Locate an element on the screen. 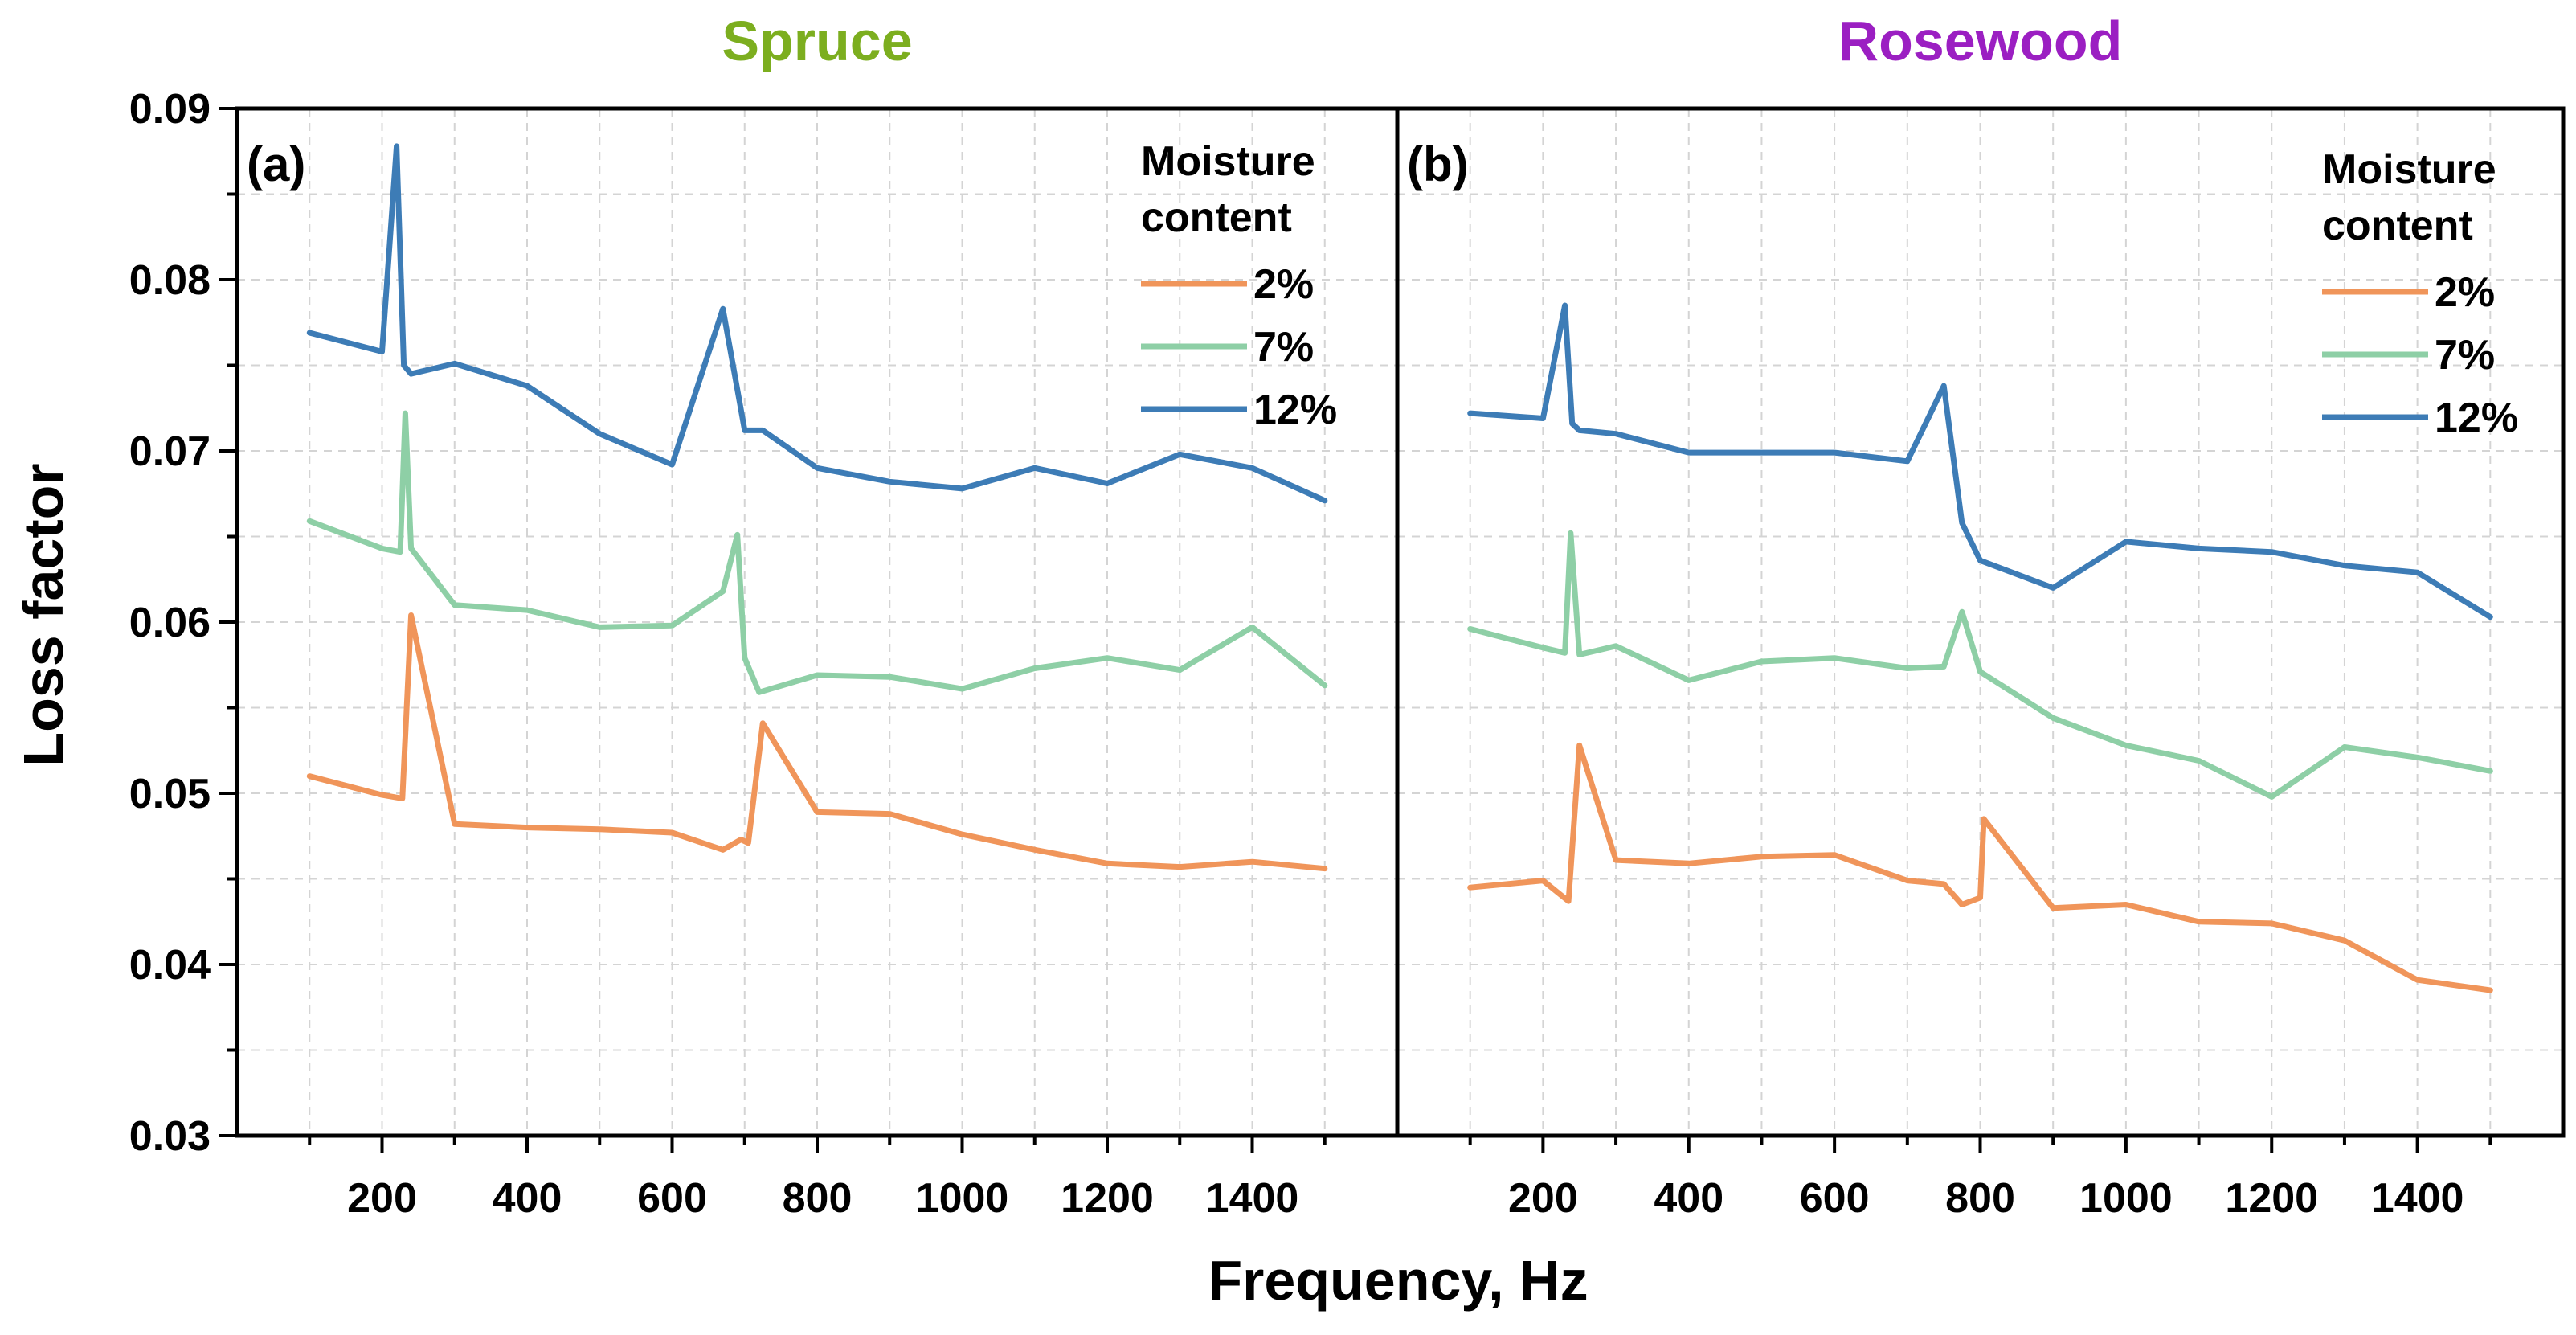 The height and width of the screenshot is (1335, 2576). panel-title: Spruce is located at coordinates (817, 41).